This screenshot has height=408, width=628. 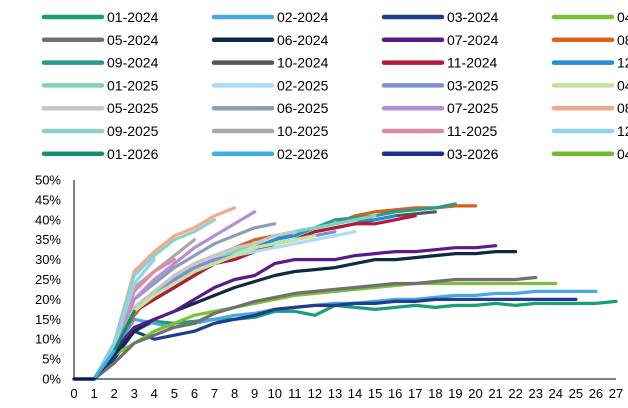 What do you see at coordinates (473, 40) in the screenshot?
I see `legend-label: 07-2024` at bounding box center [473, 40].